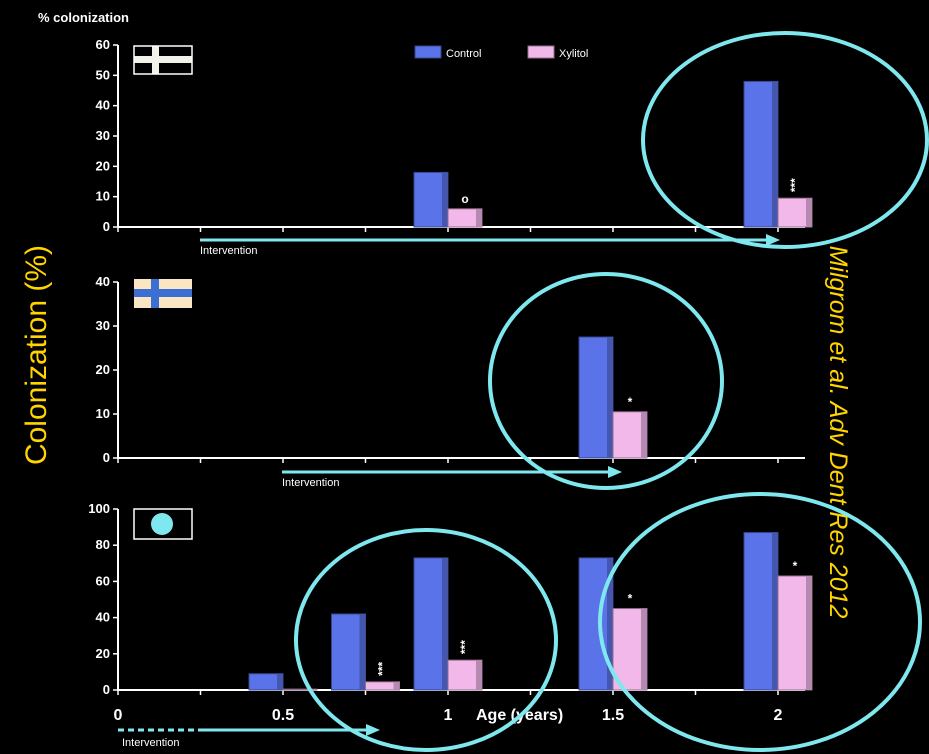 Image resolution: width=929 pixels, height=754 pixels. I want to click on x-tick-label: 1.5, so click(613, 715).